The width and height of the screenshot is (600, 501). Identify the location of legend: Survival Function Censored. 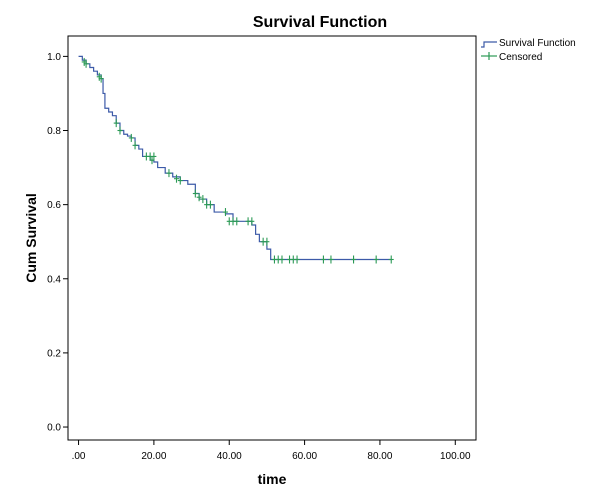
(528, 50).